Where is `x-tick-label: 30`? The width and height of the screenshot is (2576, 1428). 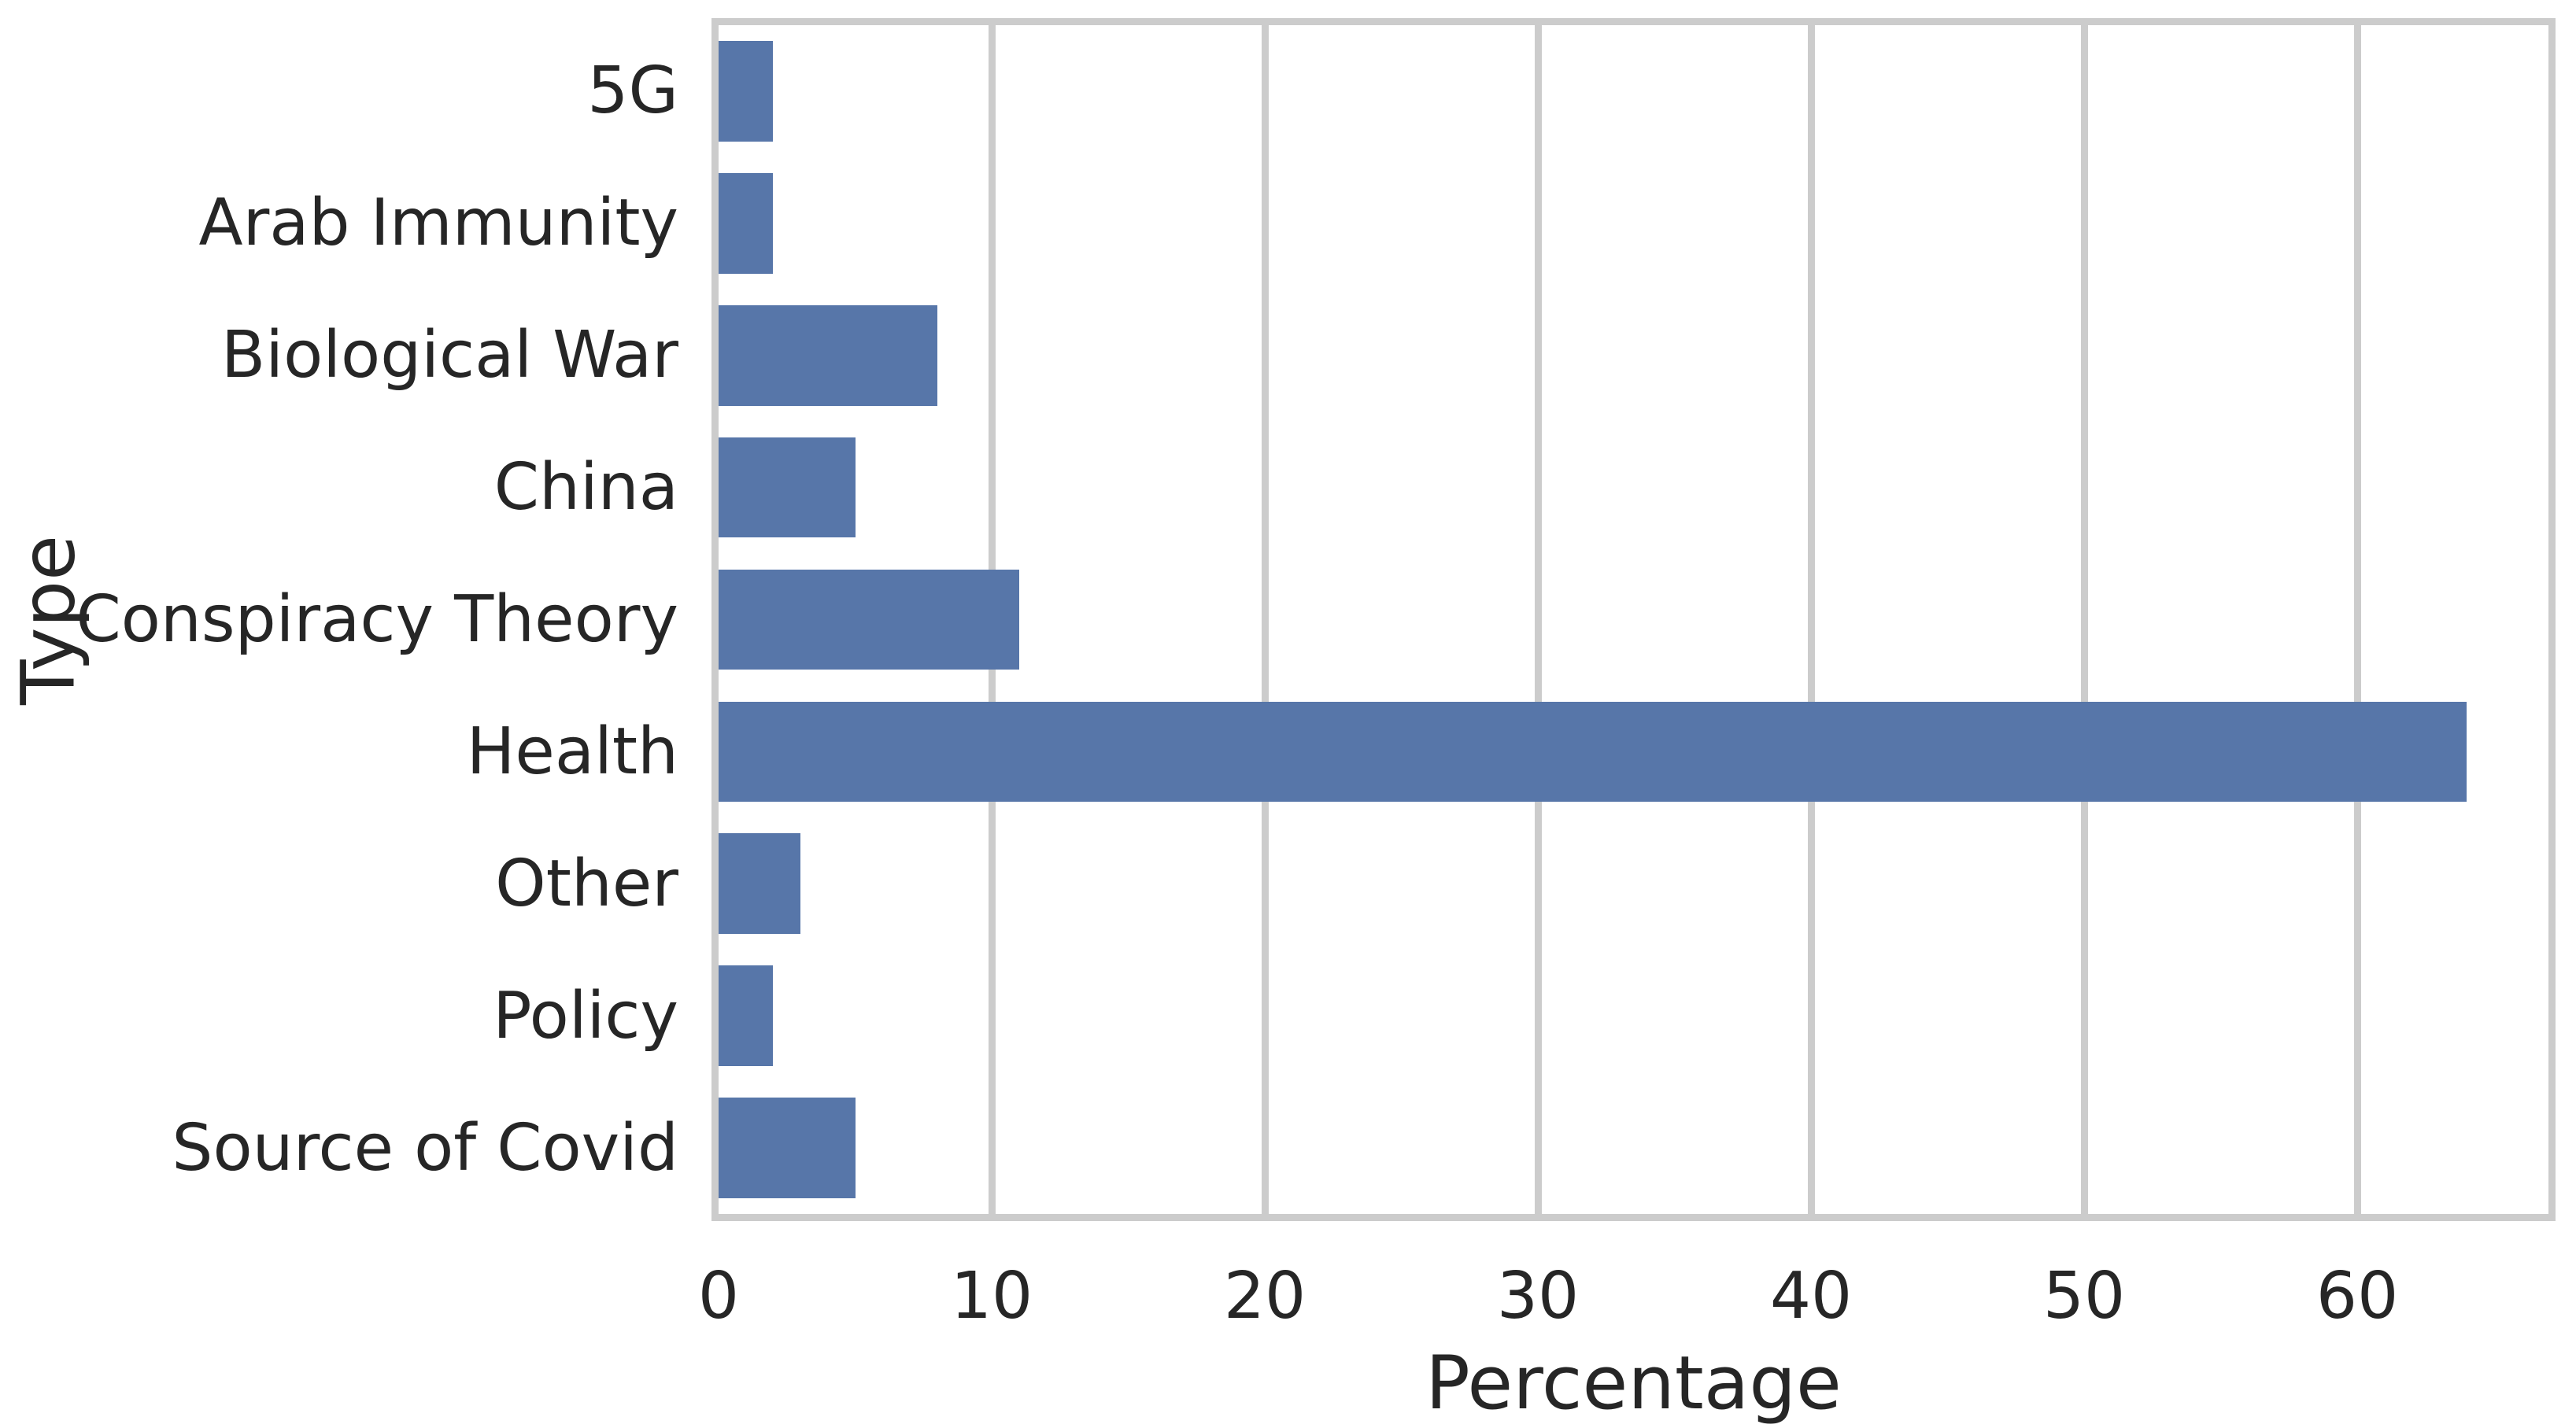
x-tick-label: 30 is located at coordinates (1538, 1296).